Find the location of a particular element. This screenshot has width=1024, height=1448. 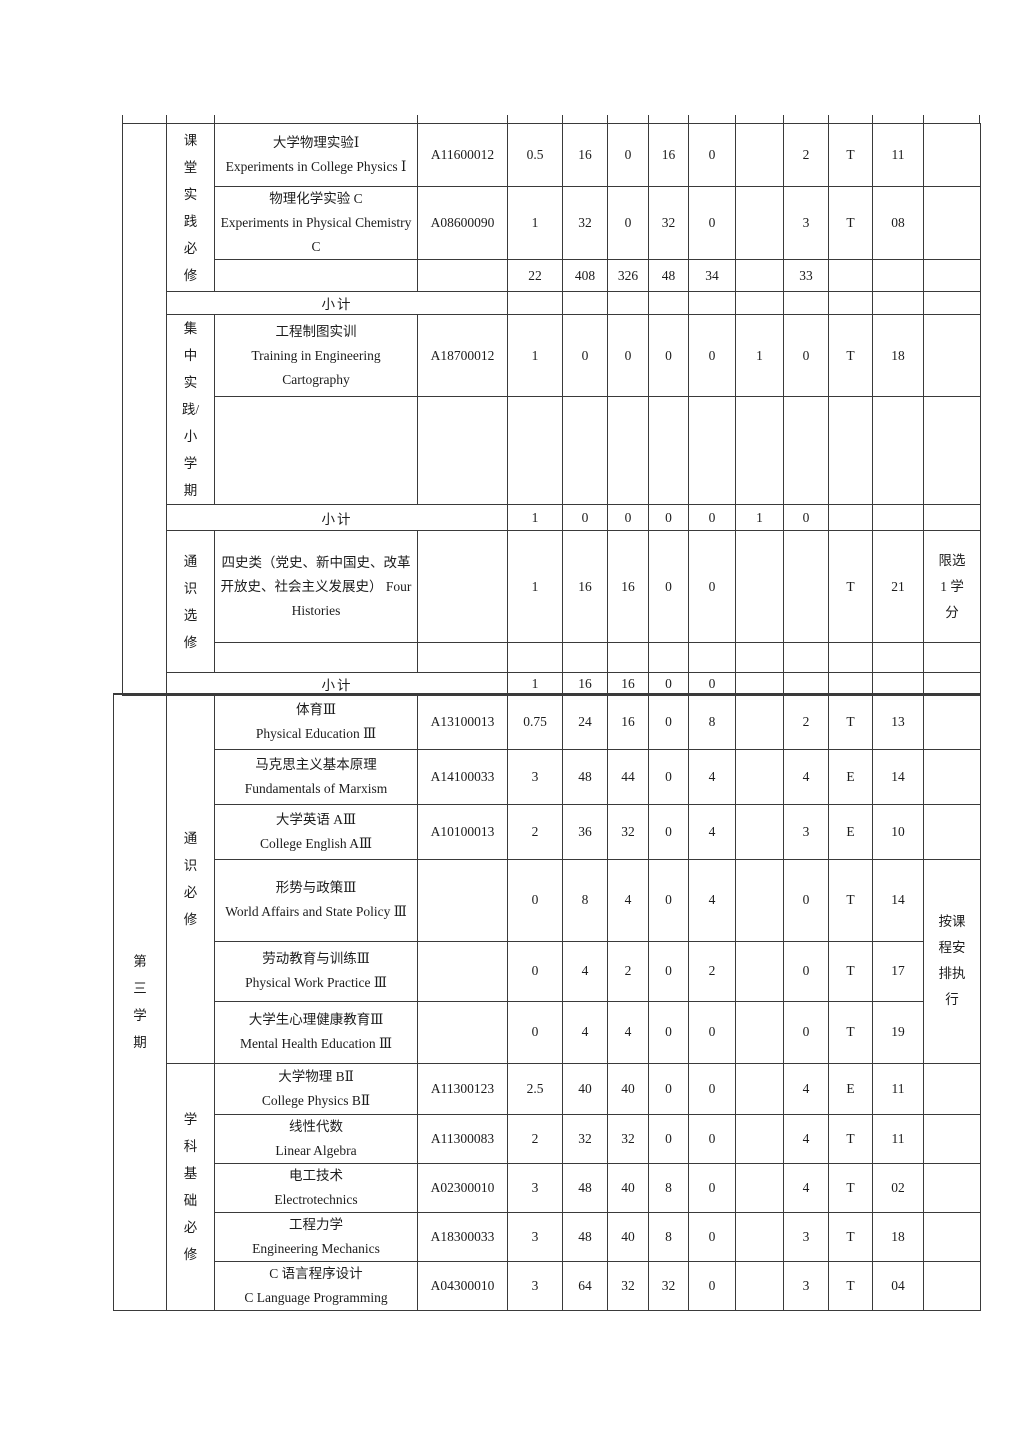

cell-weekly-hours: 4 is located at coordinates (806, 1088).